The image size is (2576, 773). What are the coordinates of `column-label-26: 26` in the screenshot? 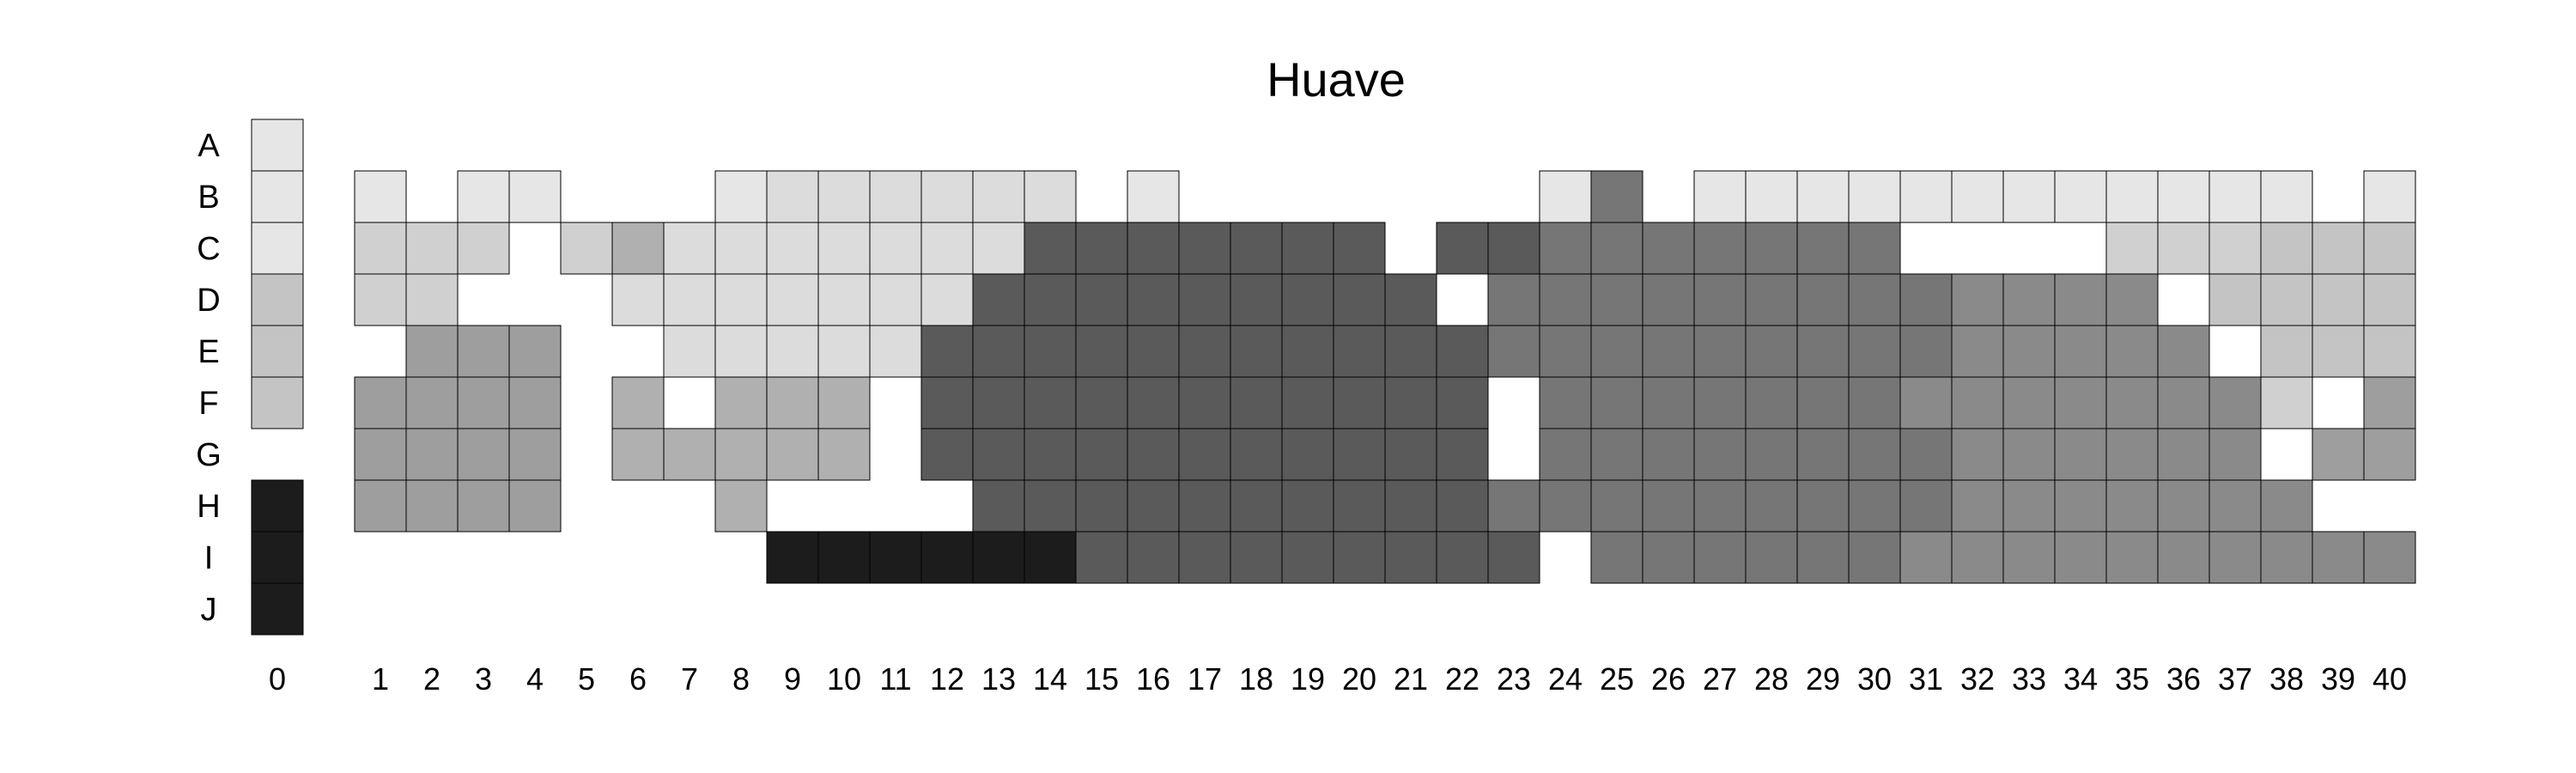 It's located at (1668, 679).